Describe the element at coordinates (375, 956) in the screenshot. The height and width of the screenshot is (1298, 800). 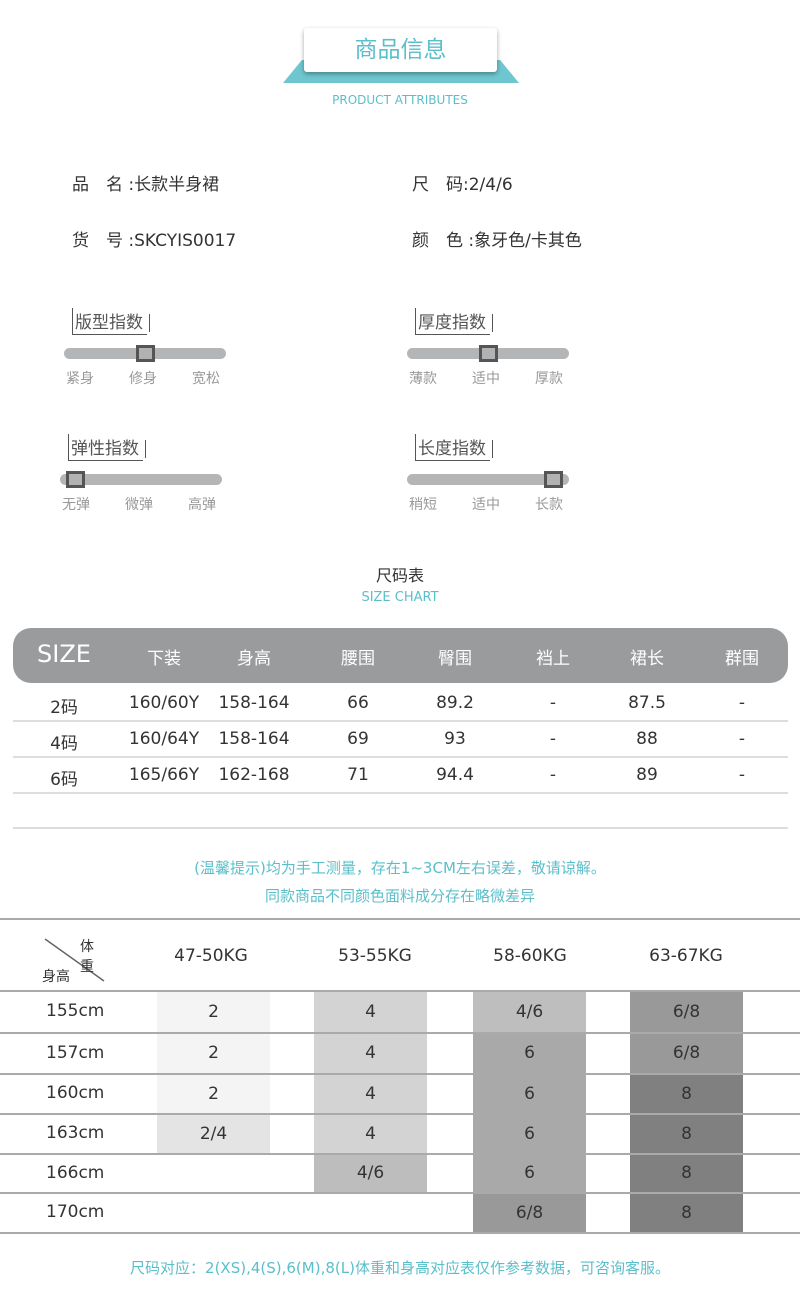
I see `weight-header: 53-55KG` at that location.